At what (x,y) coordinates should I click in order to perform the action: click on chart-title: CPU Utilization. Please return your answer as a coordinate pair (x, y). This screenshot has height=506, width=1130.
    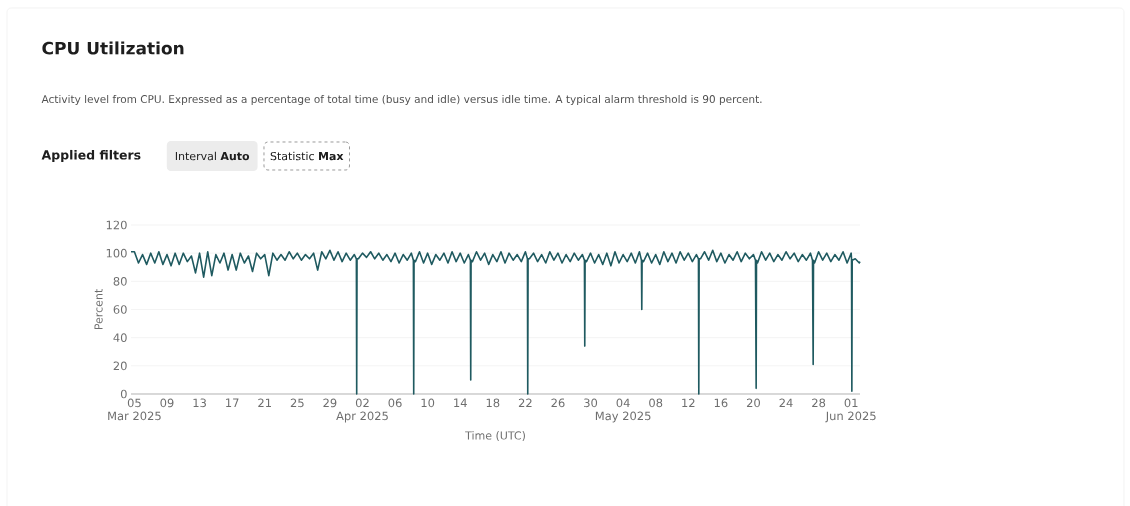
    Looking at the image, I should click on (113, 48).